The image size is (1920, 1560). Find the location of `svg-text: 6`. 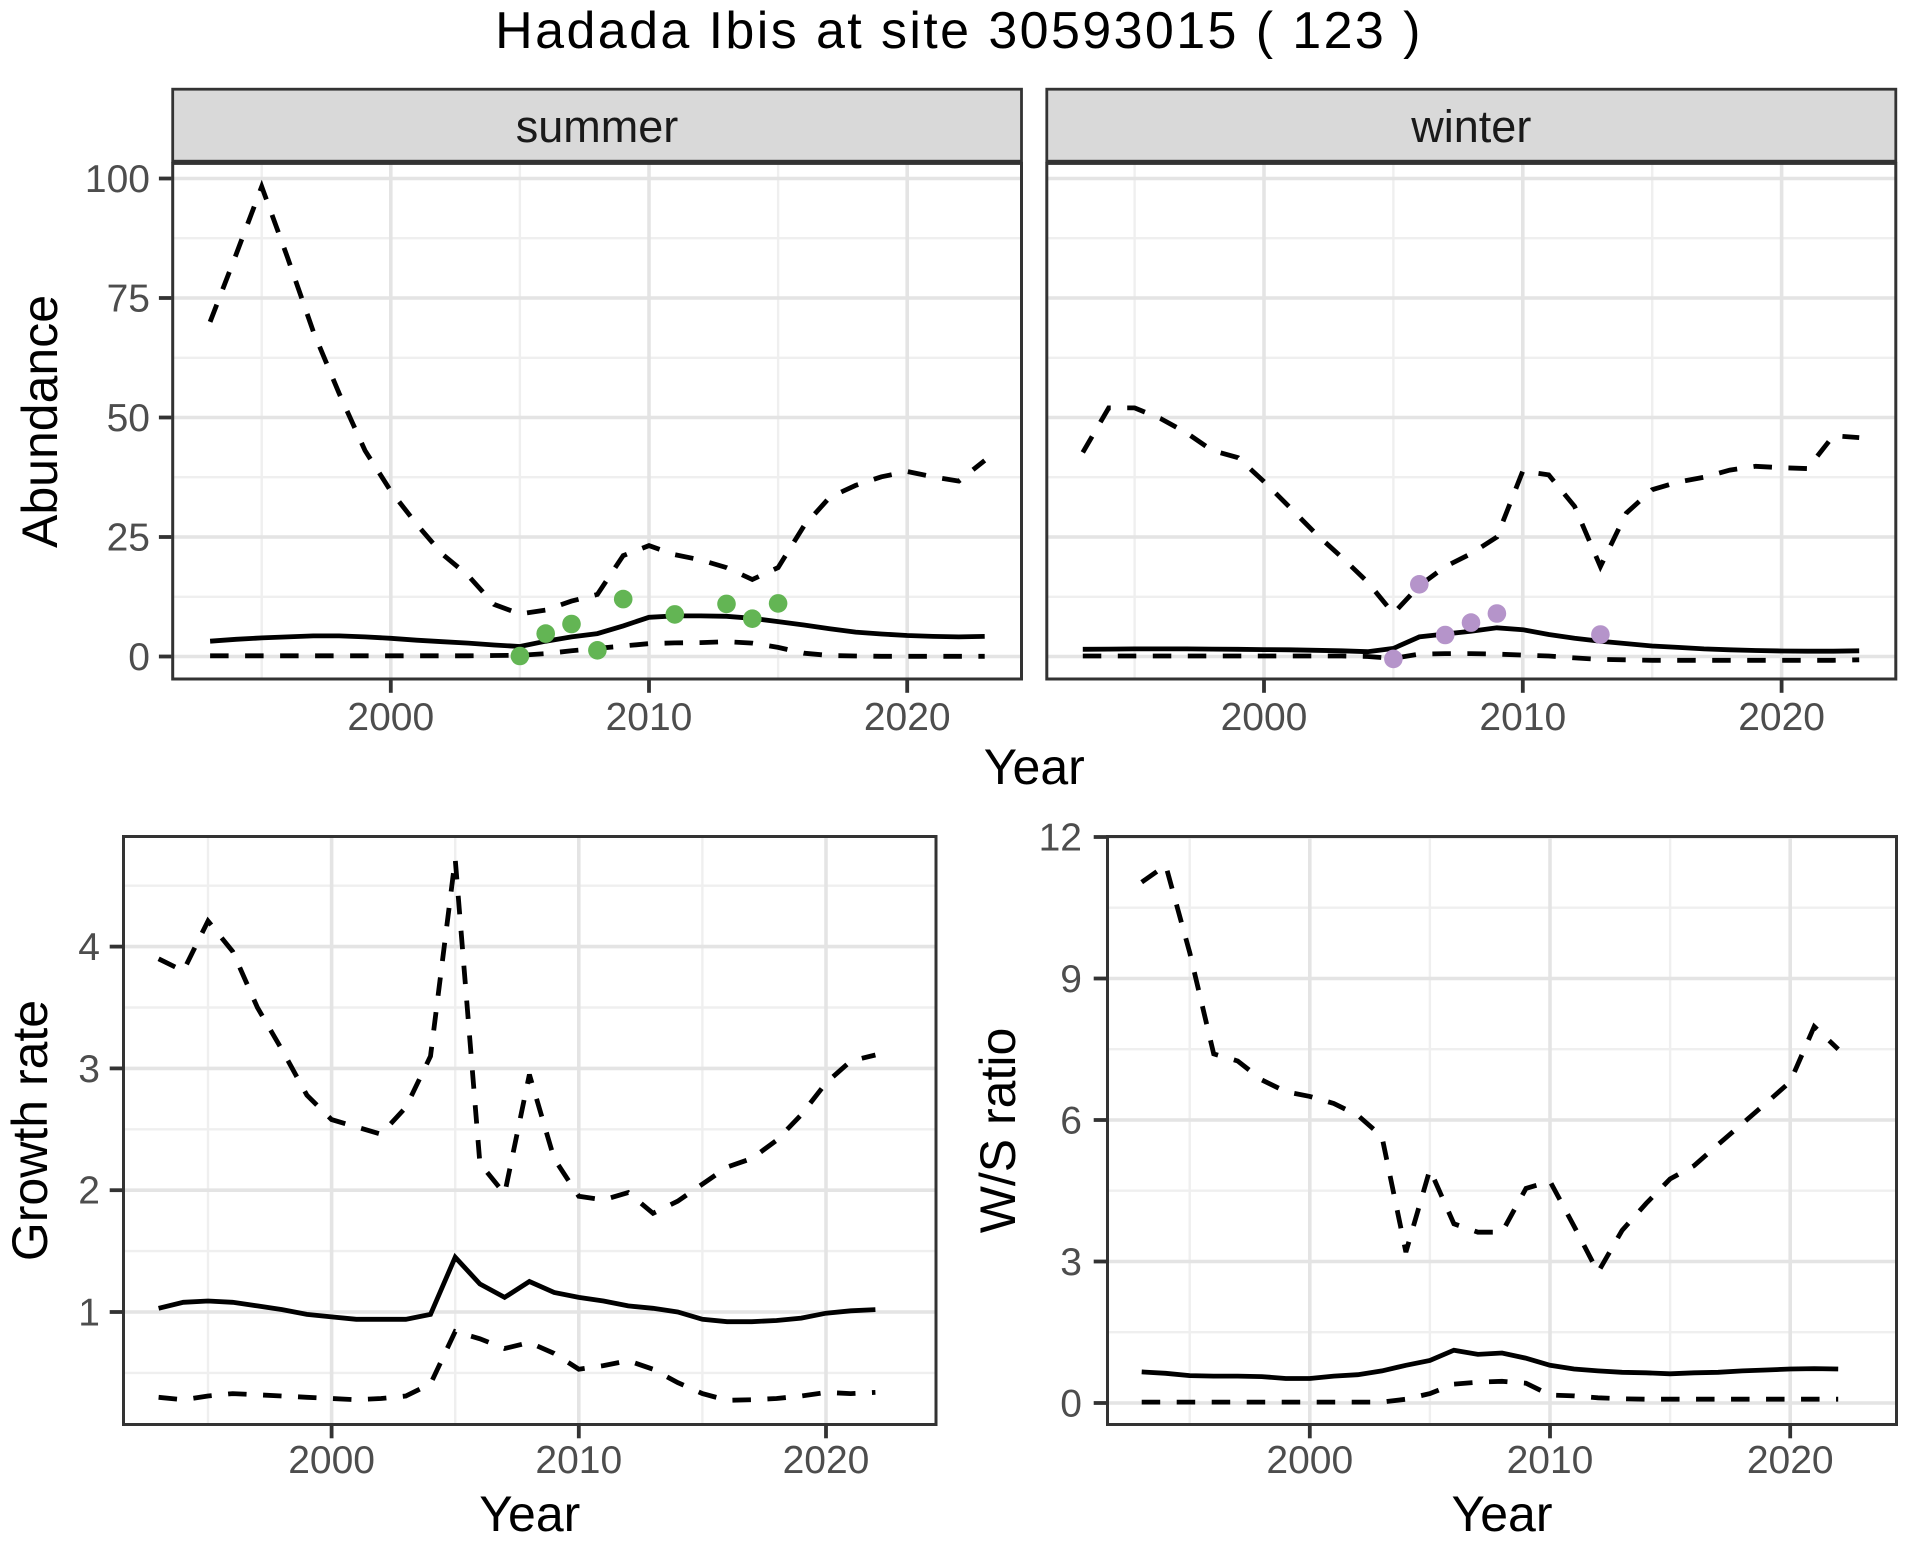

svg-text: 6 is located at coordinates (1071, 1121).